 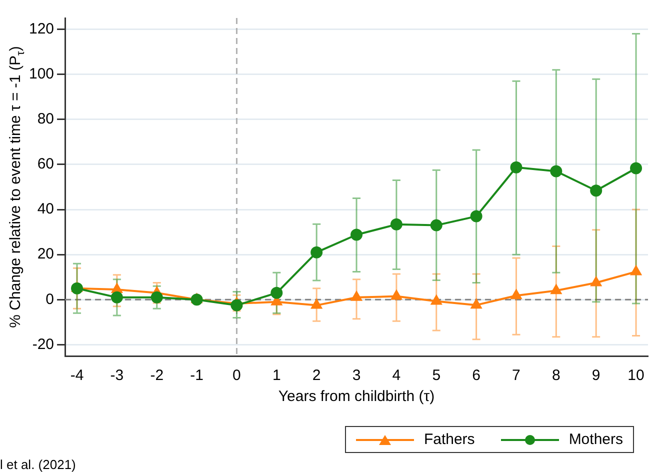 What do you see at coordinates (77, 375) in the screenshot?
I see `x-tick-label: -4` at bounding box center [77, 375].